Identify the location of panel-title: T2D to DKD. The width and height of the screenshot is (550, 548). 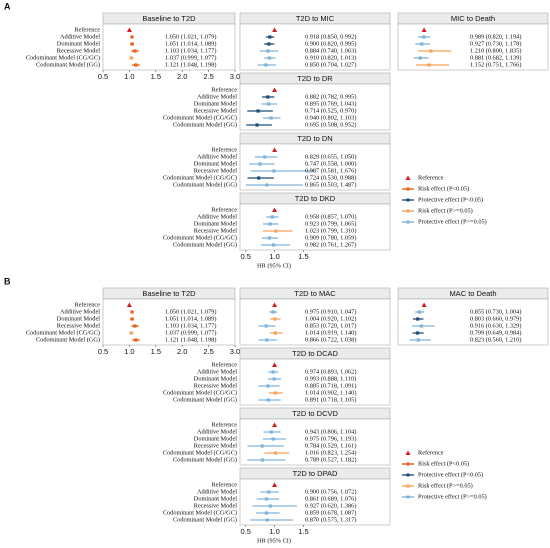
(315, 198).